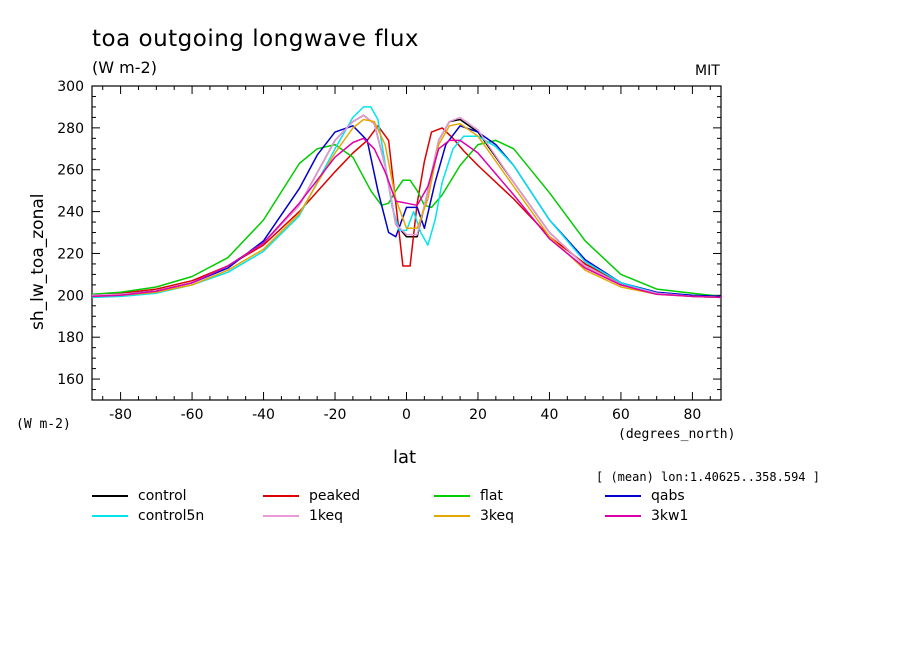 This screenshot has width=904, height=654. I want to click on y-tick-label: 280, so click(70, 129).